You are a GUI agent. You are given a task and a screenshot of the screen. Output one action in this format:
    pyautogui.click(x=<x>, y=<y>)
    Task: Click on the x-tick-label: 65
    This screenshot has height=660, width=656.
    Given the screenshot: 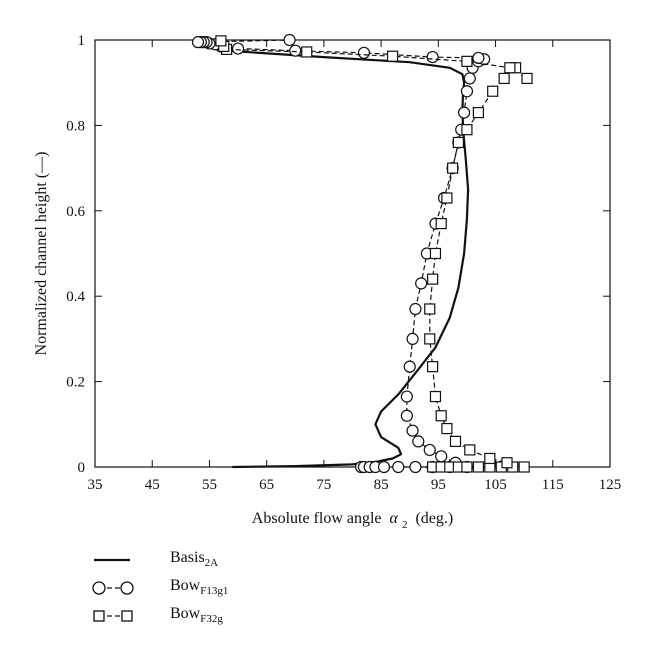 What is the action you would take?
    pyautogui.click(x=266, y=485)
    